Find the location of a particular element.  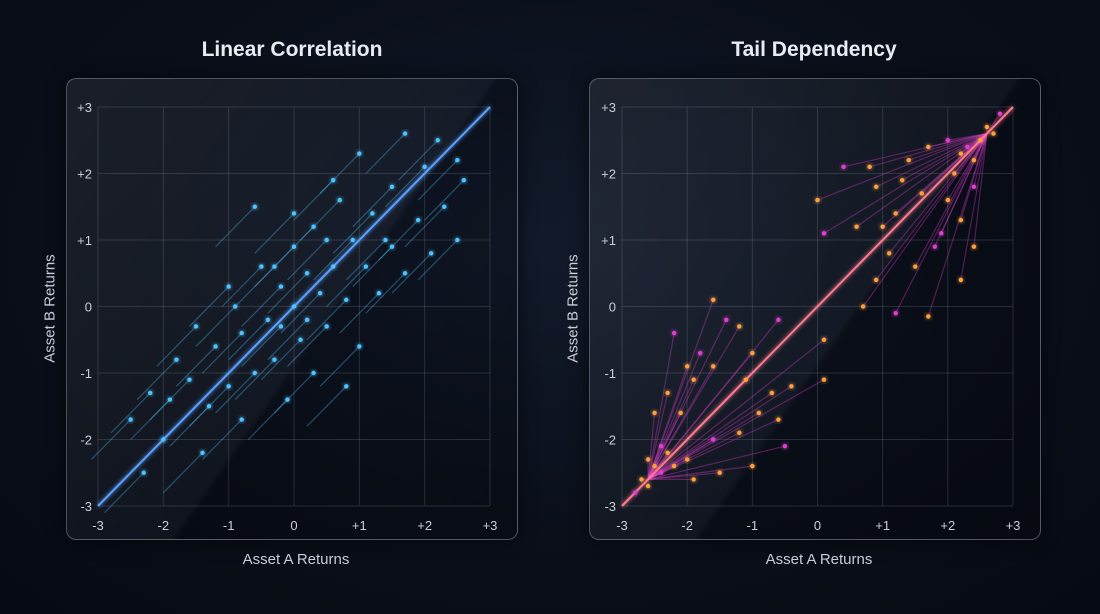

chart-title-tail: Tail Dependency is located at coordinates (814, 49).